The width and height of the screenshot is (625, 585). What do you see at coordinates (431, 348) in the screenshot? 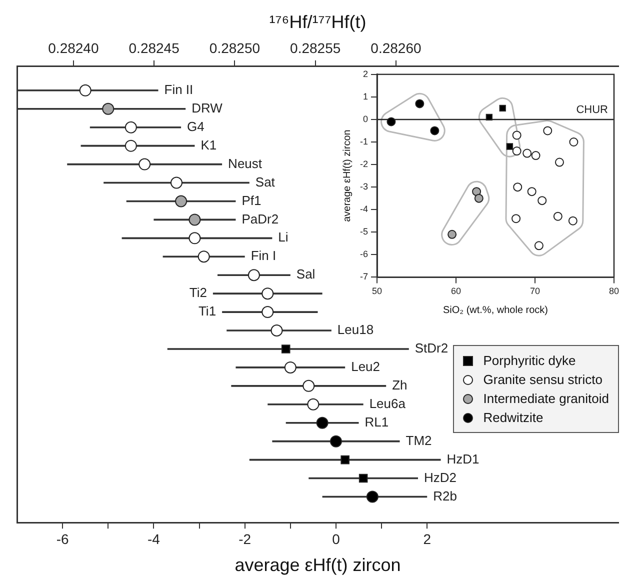
I see `y-tick-label: StDr2` at bounding box center [431, 348].